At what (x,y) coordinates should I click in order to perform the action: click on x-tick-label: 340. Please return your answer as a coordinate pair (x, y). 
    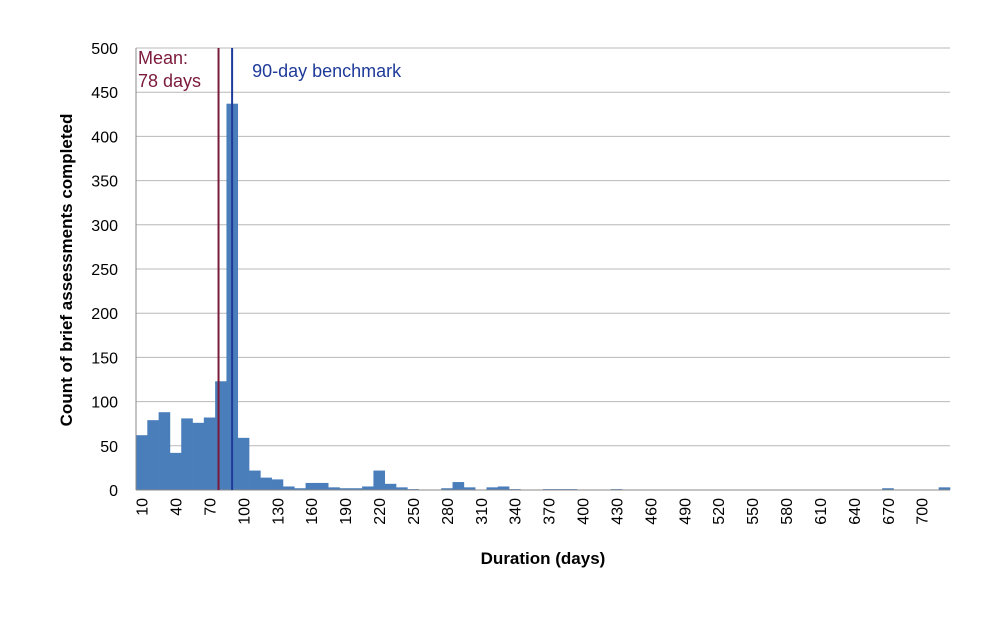
    Looking at the image, I should click on (516, 511).